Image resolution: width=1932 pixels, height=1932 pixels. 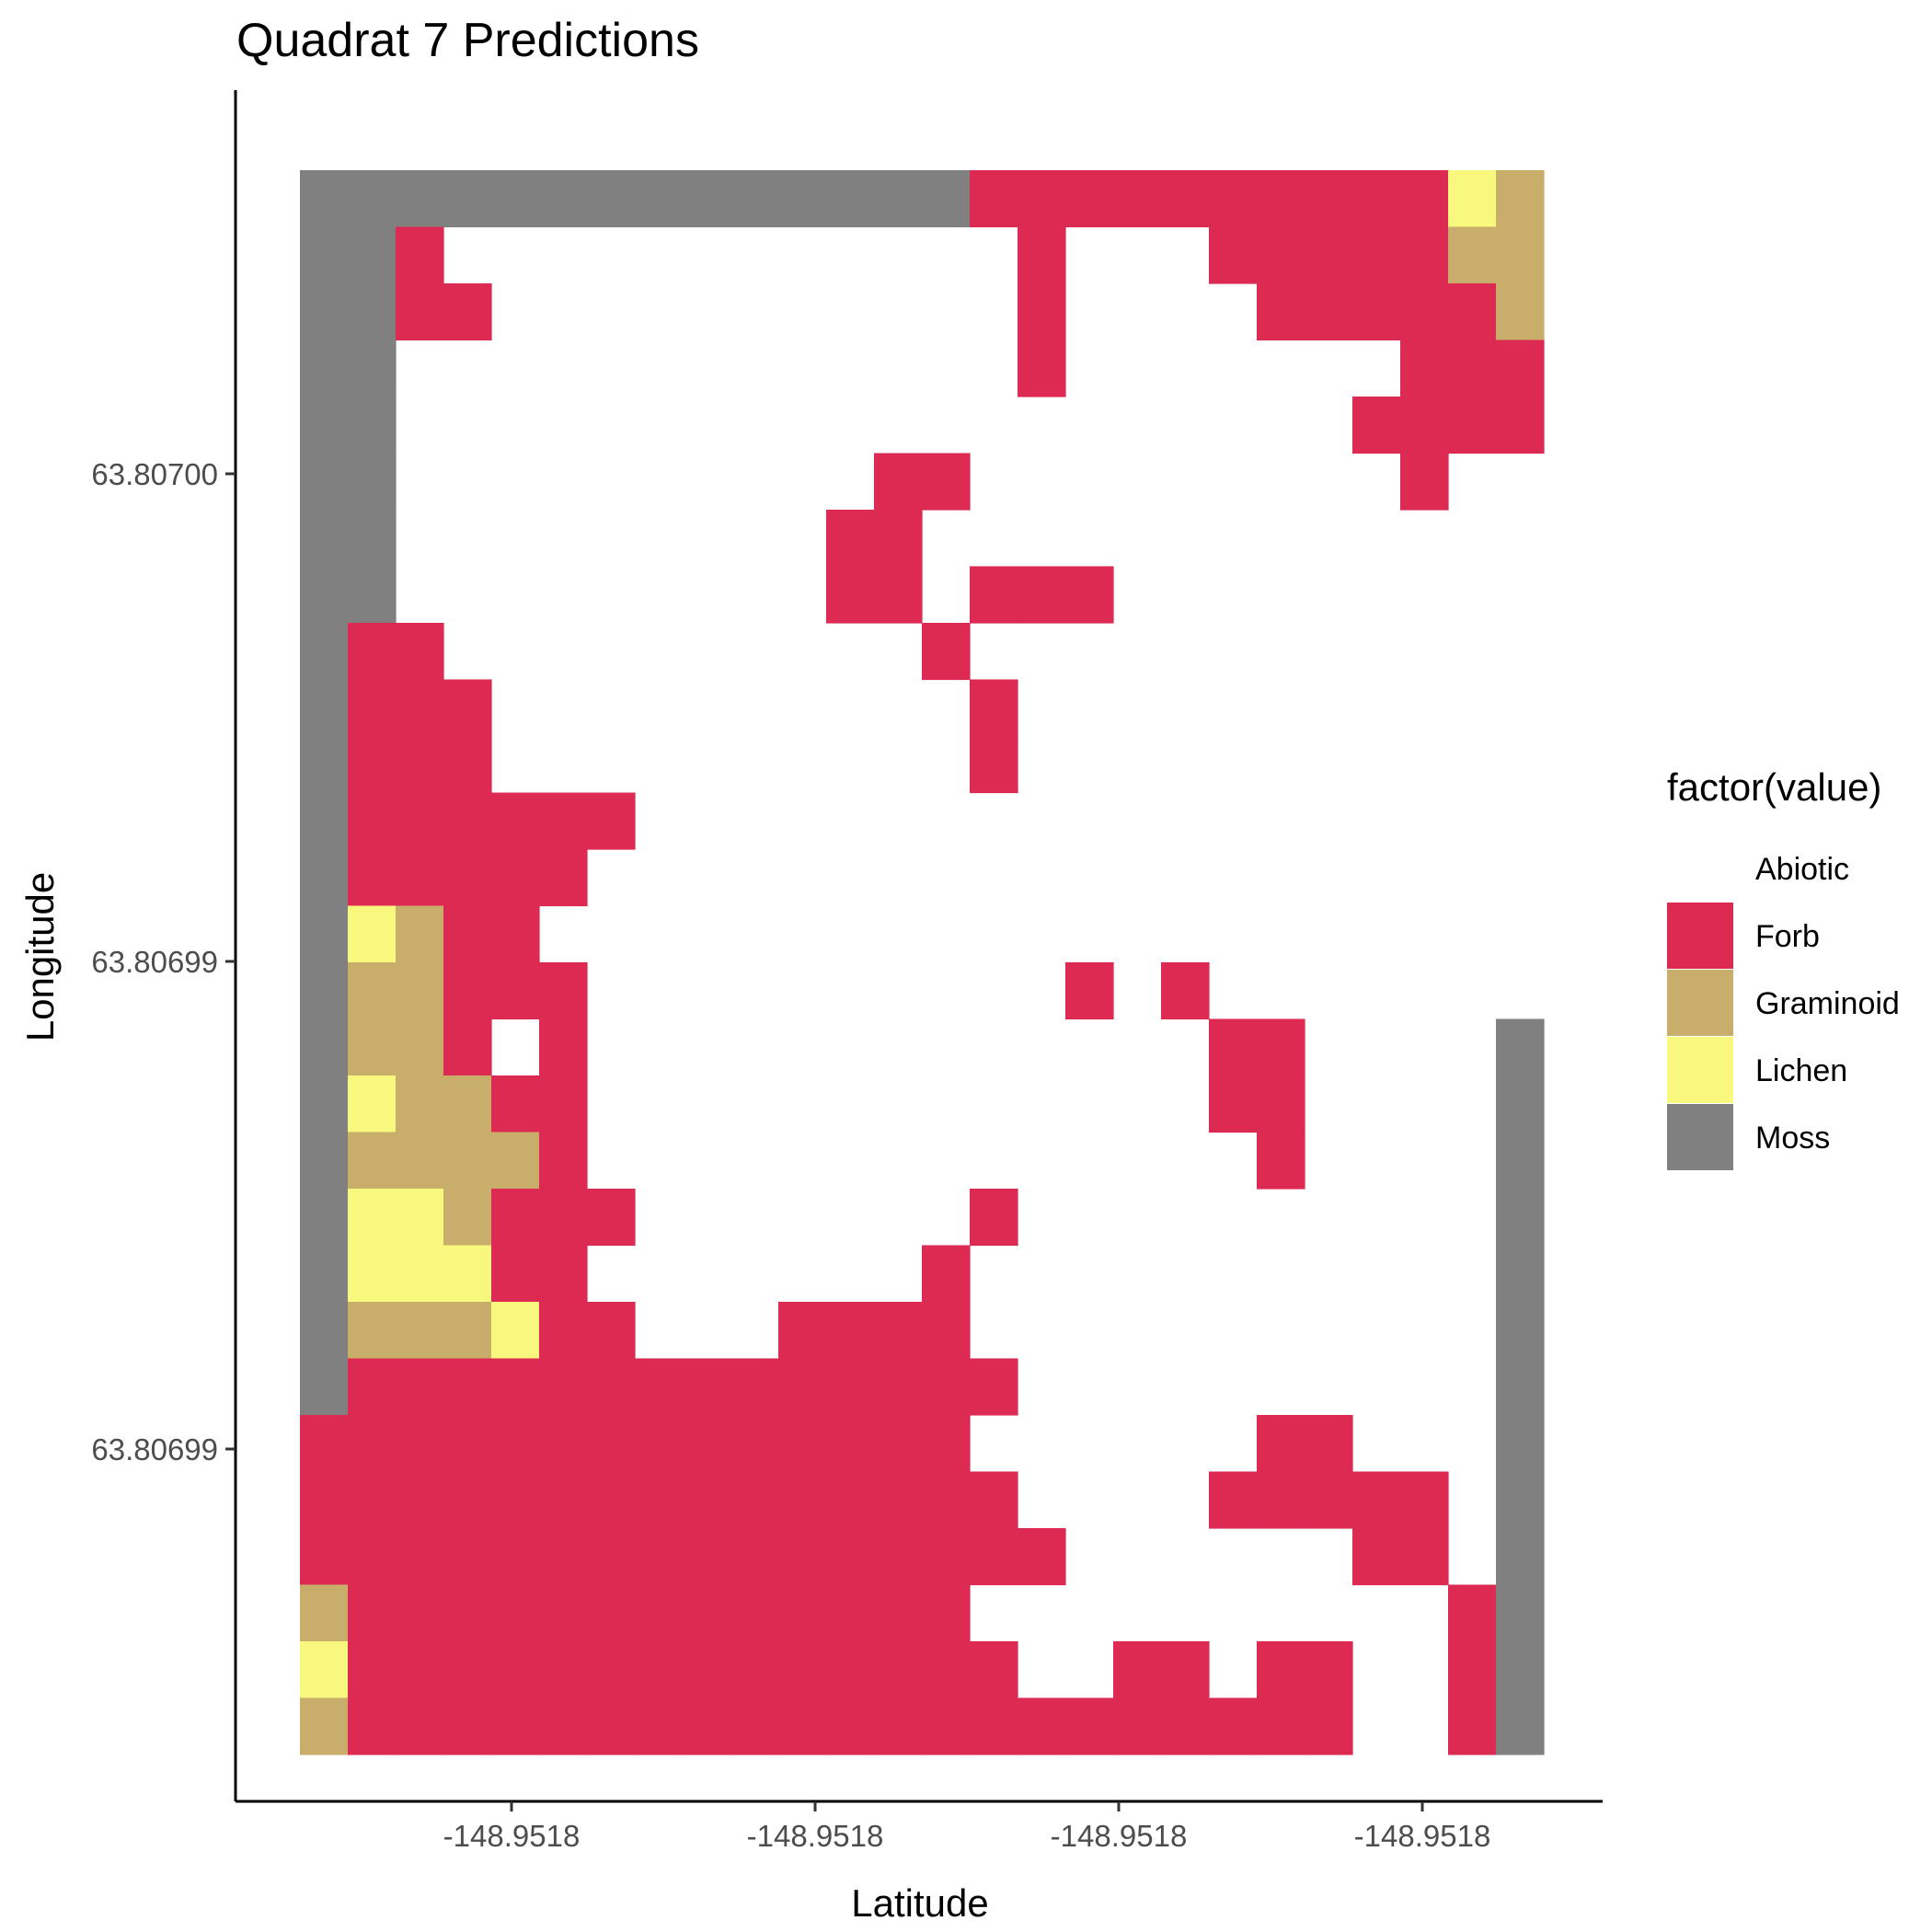 What do you see at coordinates (1700, 1137) in the screenshot?
I see `legend-key-moss` at bounding box center [1700, 1137].